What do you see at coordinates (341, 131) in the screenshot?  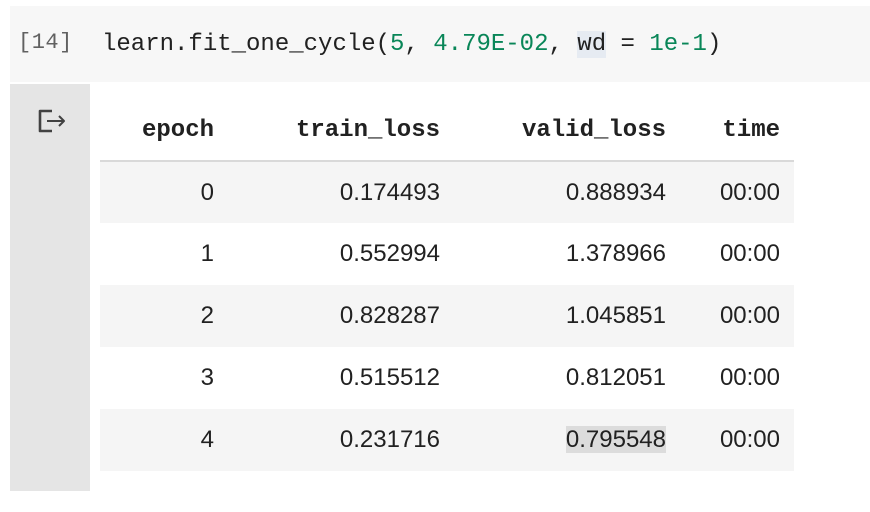 I see `header-train-loss: train_loss` at bounding box center [341, 131].